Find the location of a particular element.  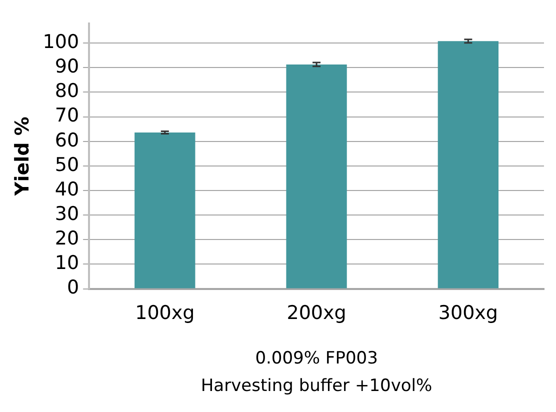

x-tick-label: 100xg is located at coordinates (165, 313).